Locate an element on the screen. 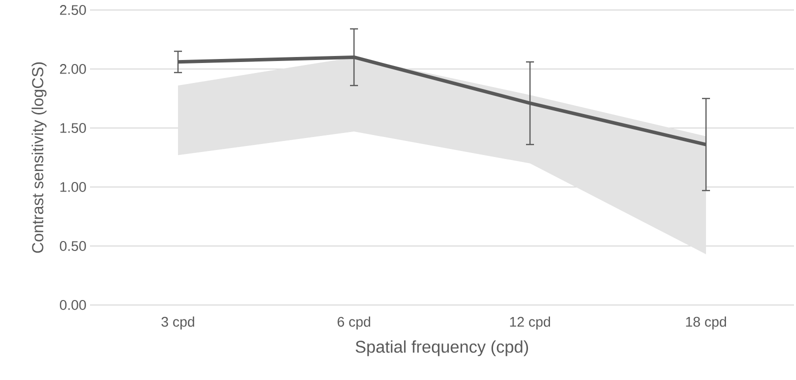 This screenshot has width=796, height=380. x-tick-label: 3 cpd is located at coordinates (177, 323).